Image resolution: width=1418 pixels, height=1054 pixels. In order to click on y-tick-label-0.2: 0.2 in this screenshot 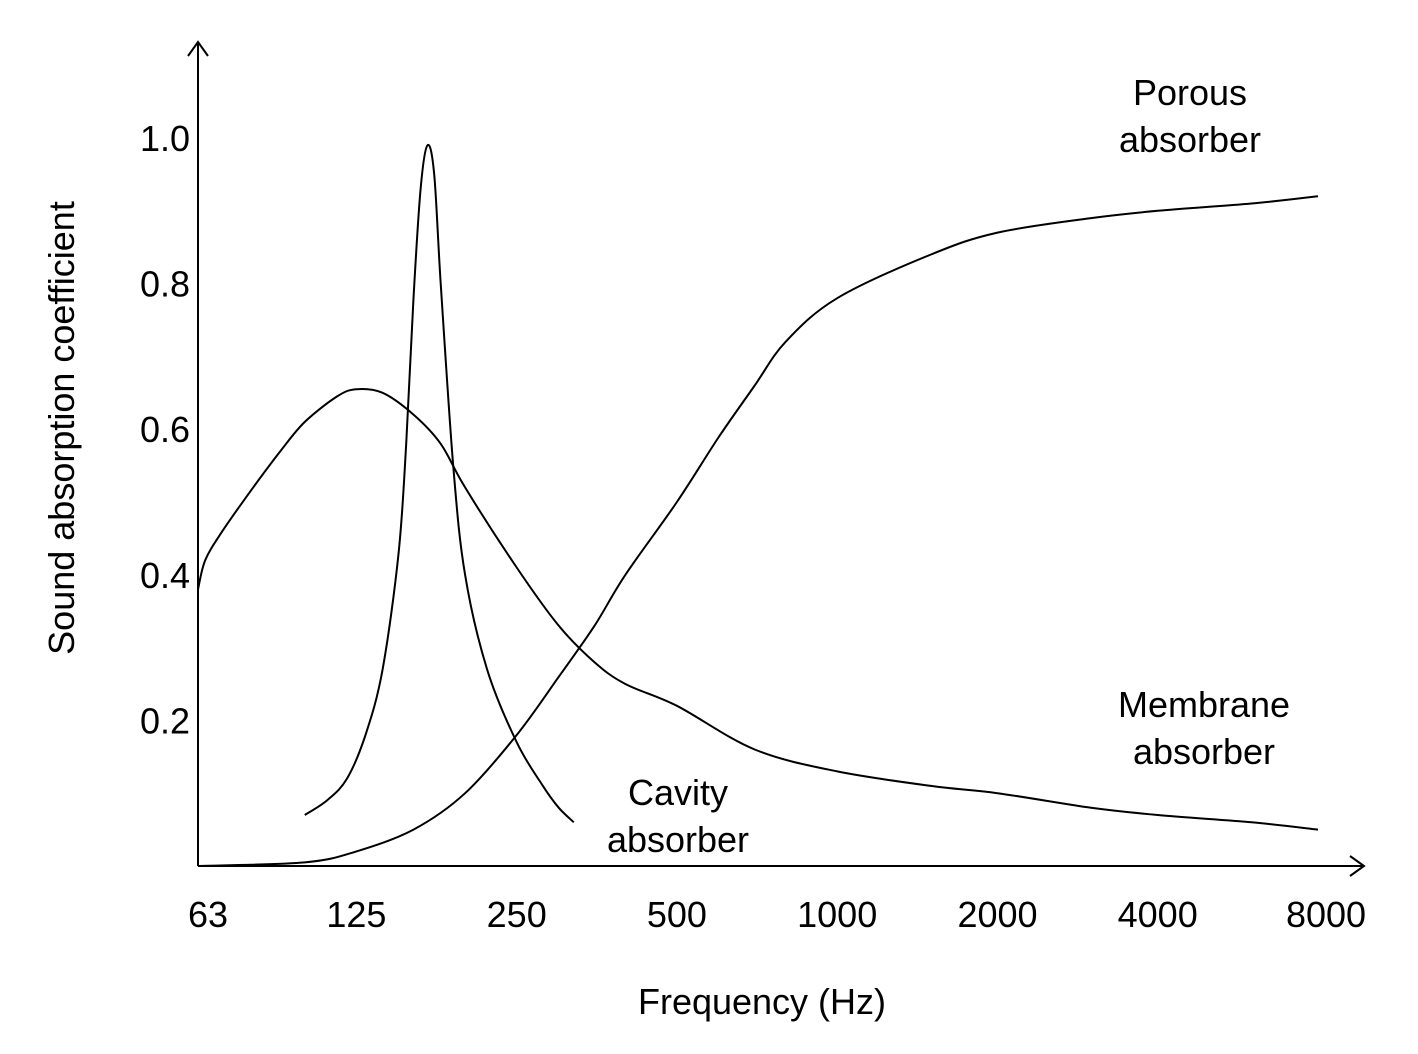, I will do `click(165, 720)`.